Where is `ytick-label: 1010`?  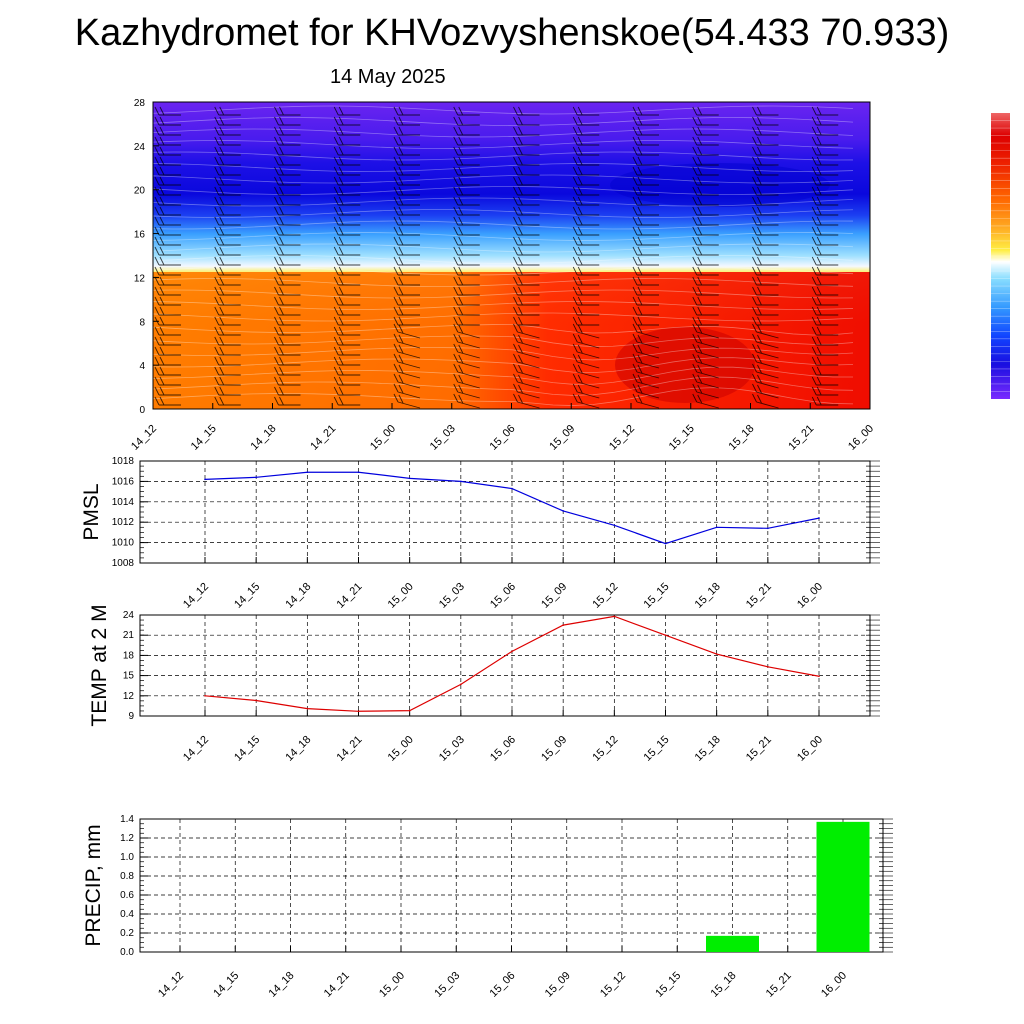
ytick-label: 1010 is located at coordinates (123, 543).